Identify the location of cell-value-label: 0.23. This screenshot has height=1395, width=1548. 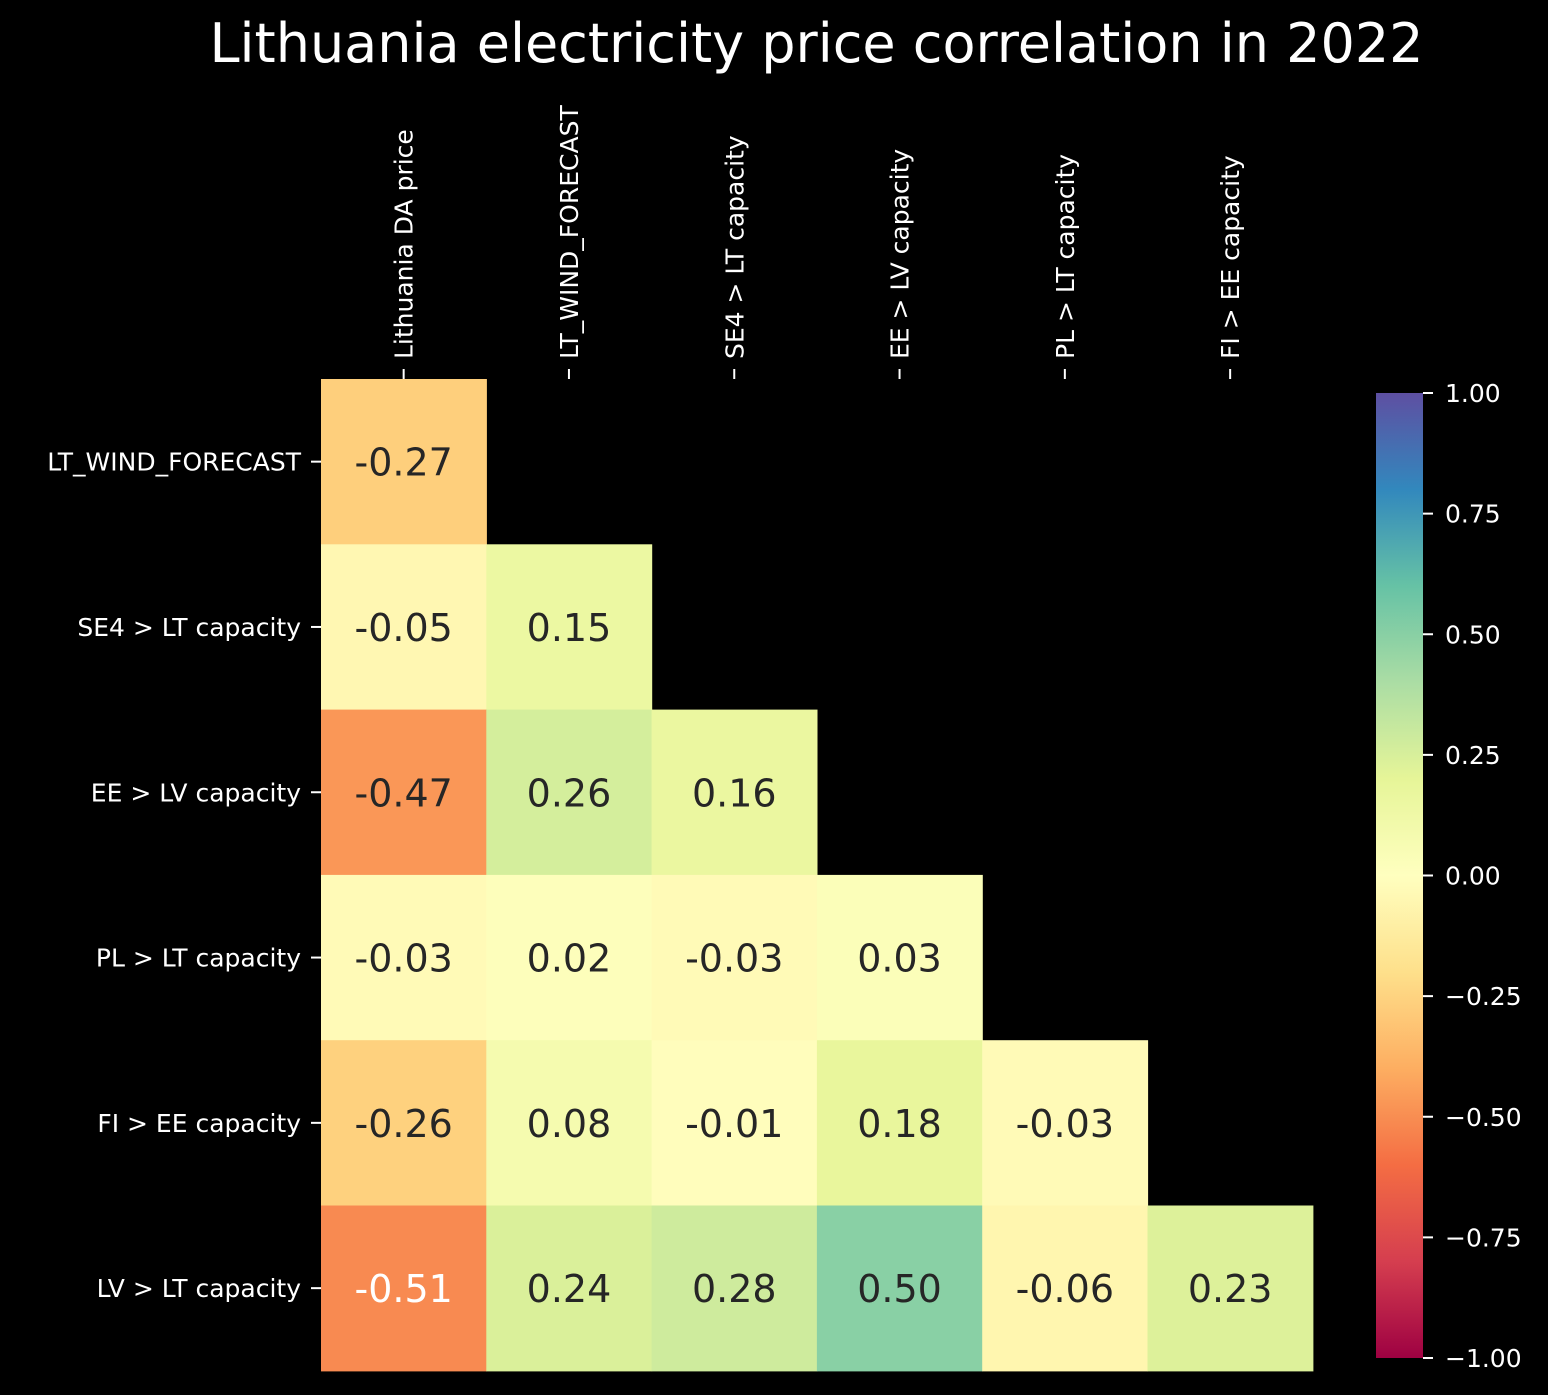
(1230, 1289).